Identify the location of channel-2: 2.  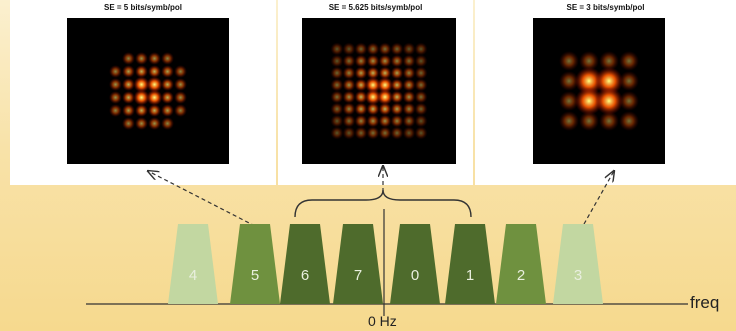
(521, 264).